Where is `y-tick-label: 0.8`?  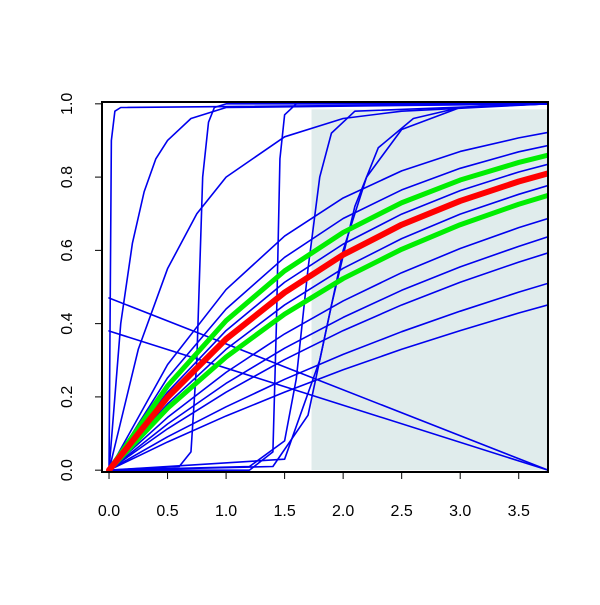 y-tick-label: 0.8 is located at coordinates (67, 177).